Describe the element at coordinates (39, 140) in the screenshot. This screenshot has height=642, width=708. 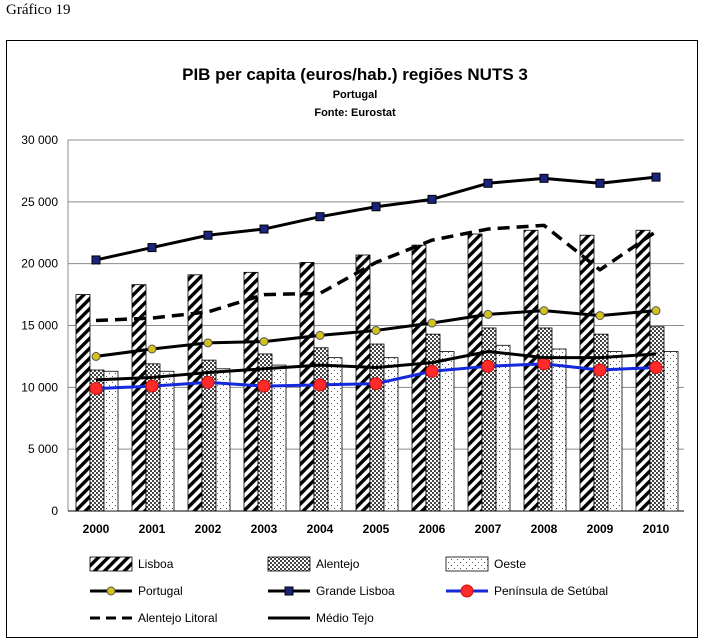
I see `y-tick-label: 30 000` at that location.